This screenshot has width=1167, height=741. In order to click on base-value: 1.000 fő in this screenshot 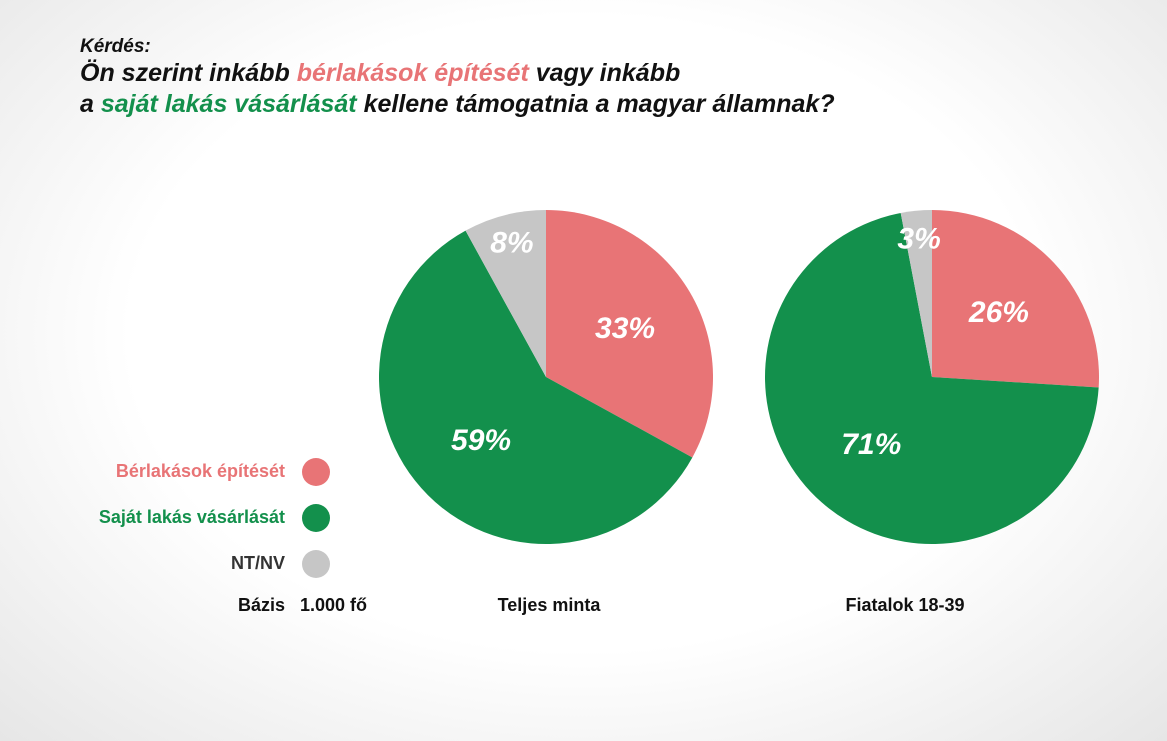, I will do `click(333, 605)`.